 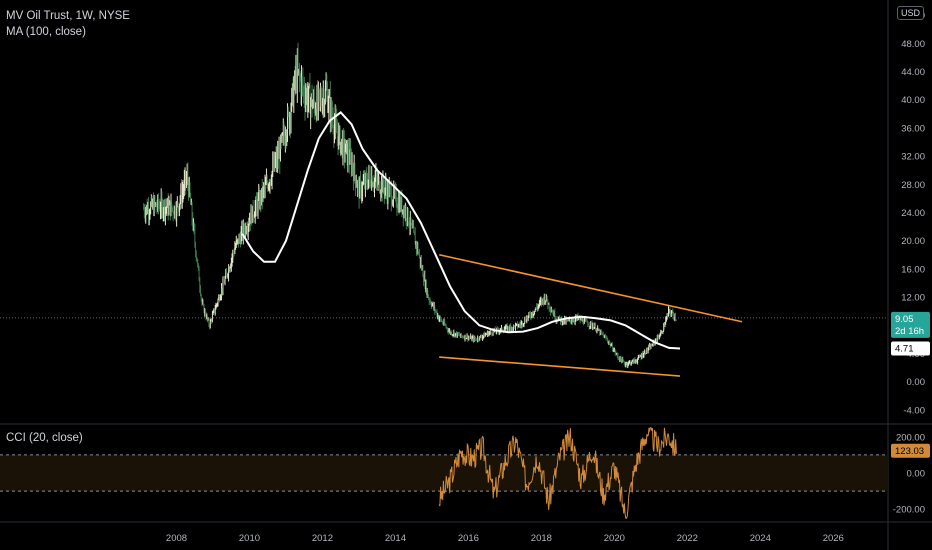 What do you see at coordinates (687, 538) in the screenshot?
I see `time-tick-label: 2022` at bounding box center [687, 538].